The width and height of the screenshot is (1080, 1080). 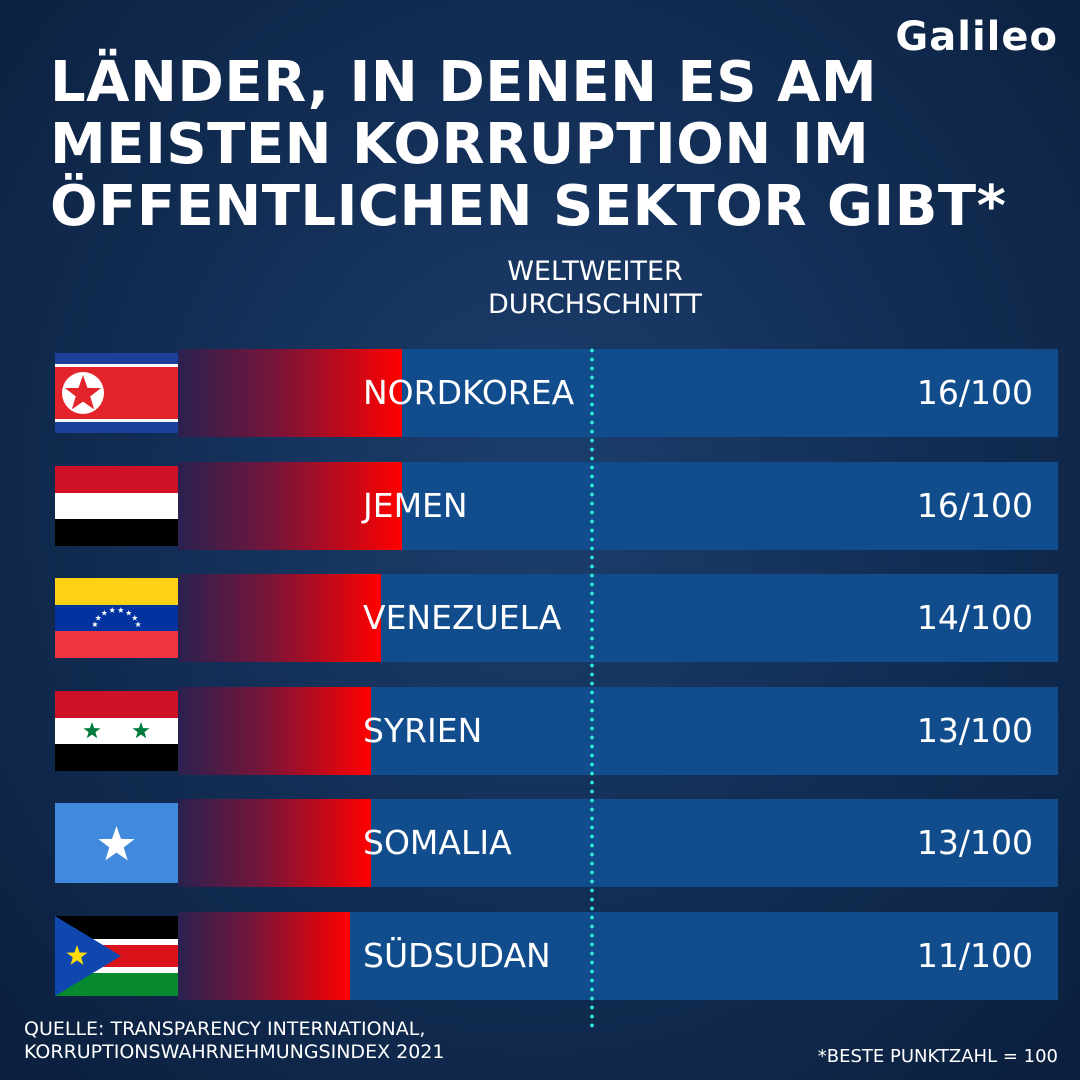 What do you see at coordinates (234, 1052) in the screenshot?
I see `source-line-2: KORRUPTIONSWAHRNEHMUNGSINDEX 2021` at bounding box center [234, 1052].